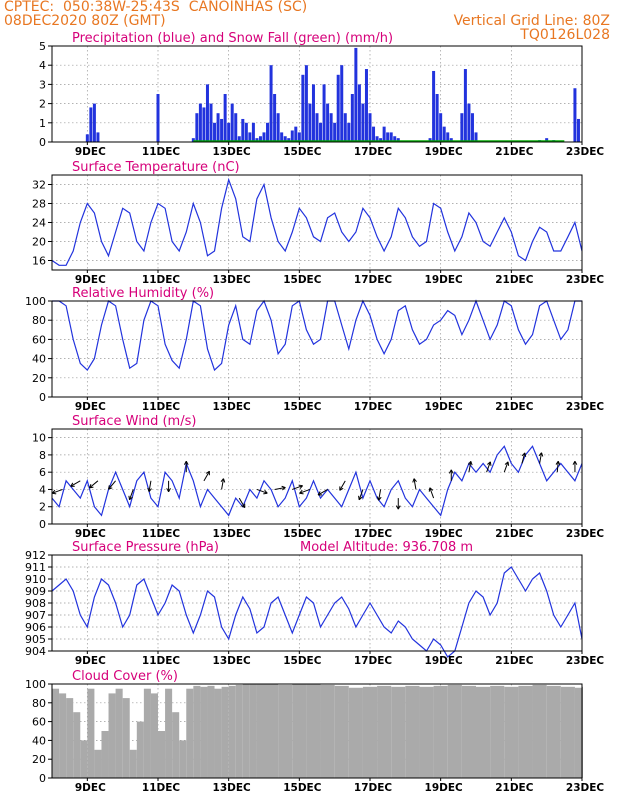 This screenshot has width=618, height=800. Describe the element at coordinates (156, 167) in the screenshot. I see `panel-title: Surface Temperature (nC)` at that location.